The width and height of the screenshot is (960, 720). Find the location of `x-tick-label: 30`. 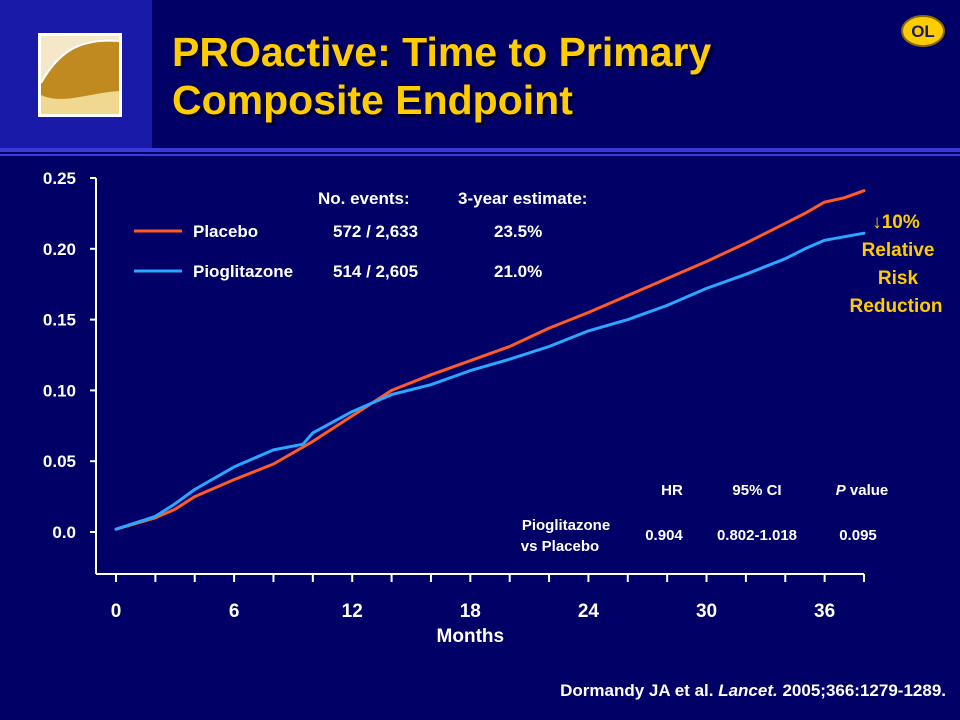

x-tick-label: 30 is located at coordinates (706, 611).